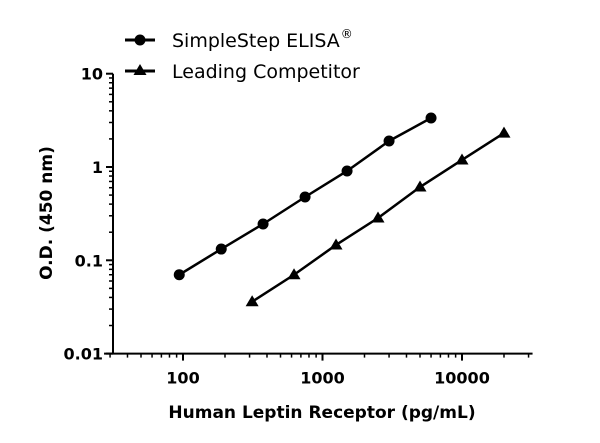  What do you see at coordinates (262, 39) in the screenshot?
I see `legend-label-simplestep: SimpleStep ELISA®` at bounding box center [262, 39].